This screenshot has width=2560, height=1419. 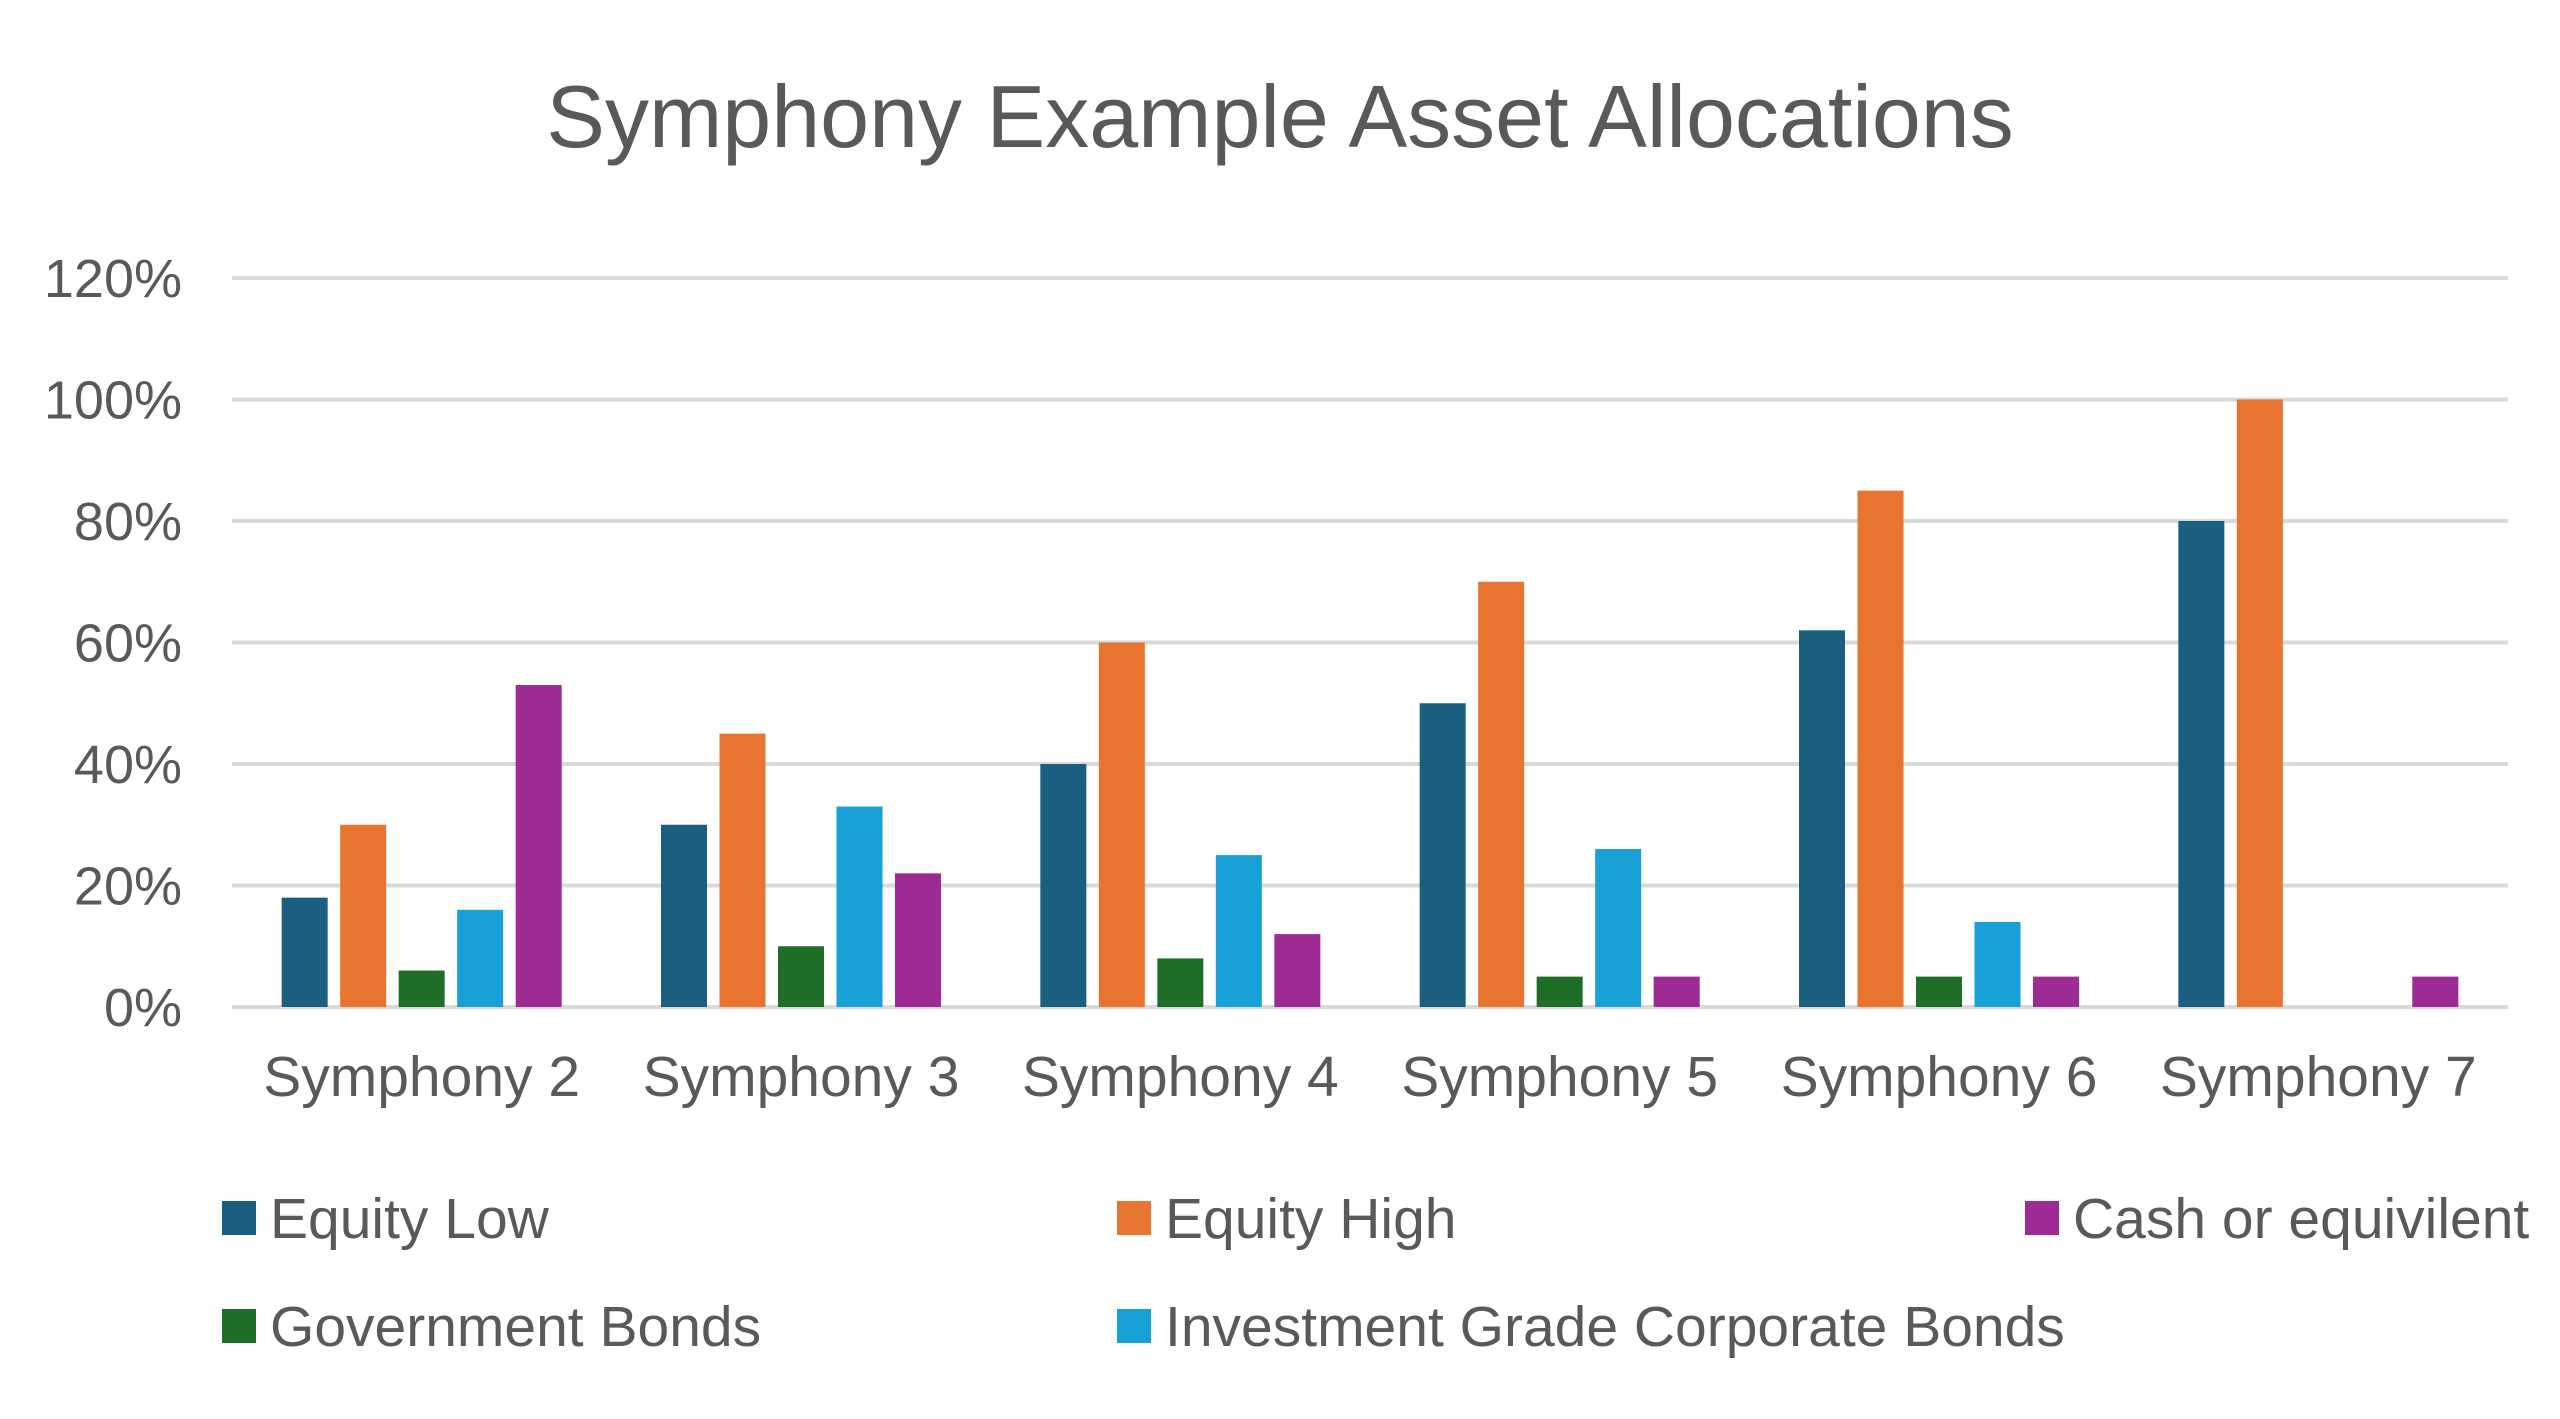 What do you see at coordinates (421, 1077) in the screenshot?
I see `x-tick-label: Symphony 2` at bounding box center [421, 1077].